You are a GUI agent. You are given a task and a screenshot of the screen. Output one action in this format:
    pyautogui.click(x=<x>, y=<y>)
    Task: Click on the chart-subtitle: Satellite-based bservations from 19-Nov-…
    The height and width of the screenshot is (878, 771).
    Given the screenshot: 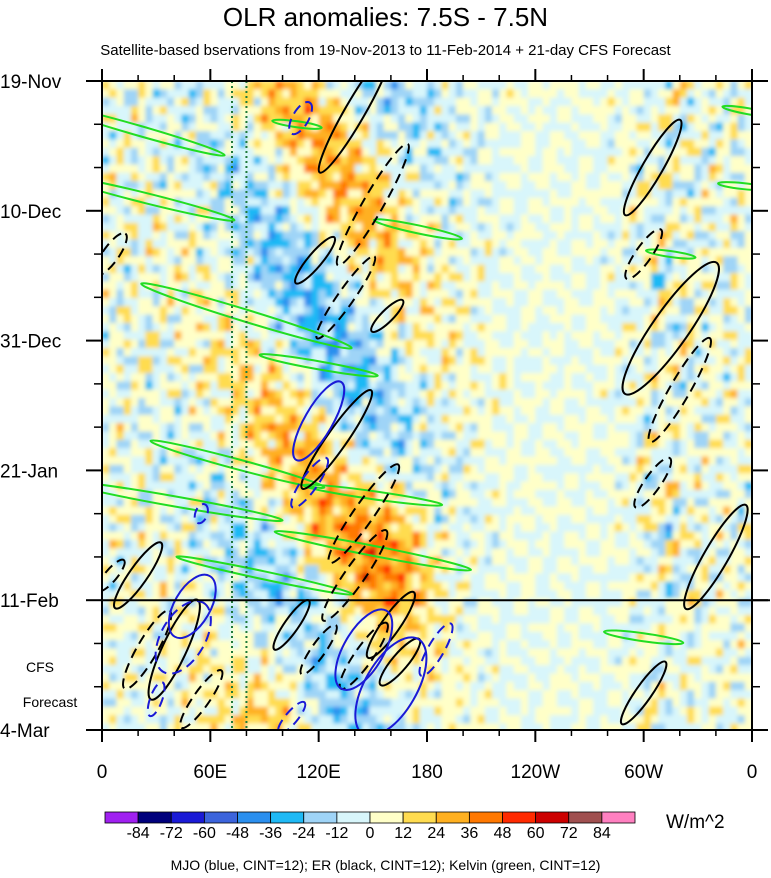 What is the action you would take?
    pyautogui.click(x=385, y=50)
    